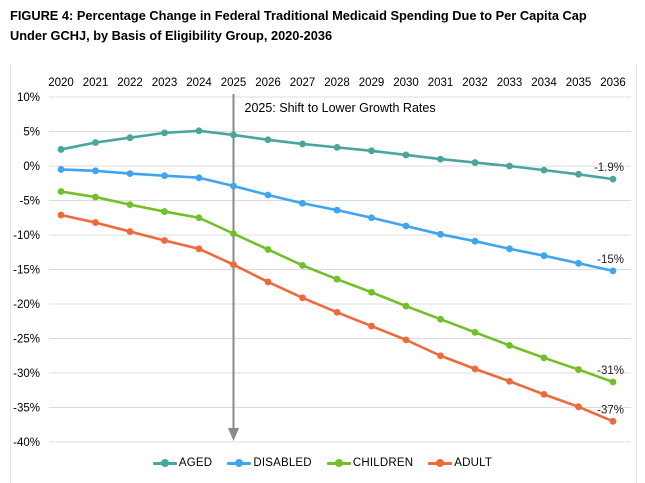 Image resolution: width=645 pixels, height=483 pixels. I want to click on x-tick-label: 2030, so click(406, 83).